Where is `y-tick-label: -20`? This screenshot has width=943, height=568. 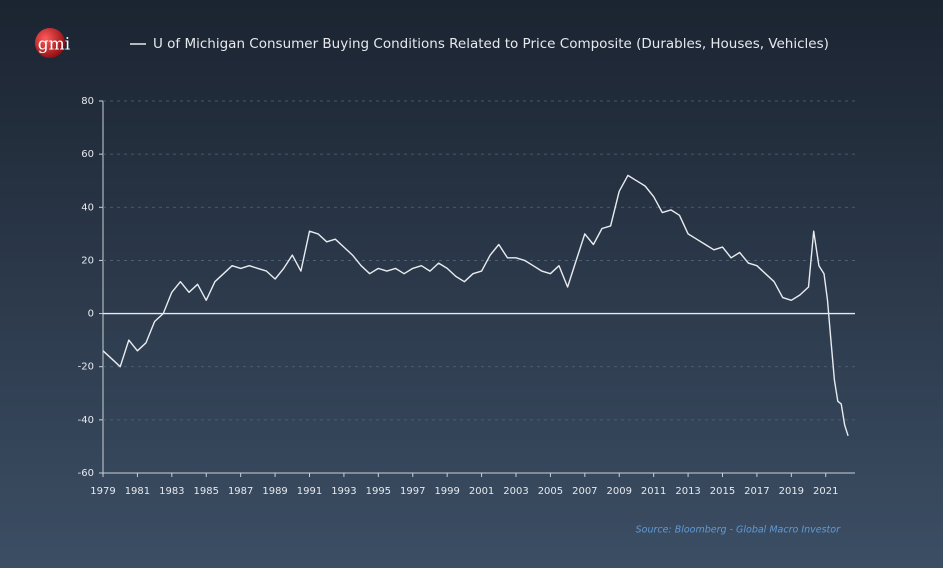
y-tick-label: -20 is located at coordinates (86, 367).